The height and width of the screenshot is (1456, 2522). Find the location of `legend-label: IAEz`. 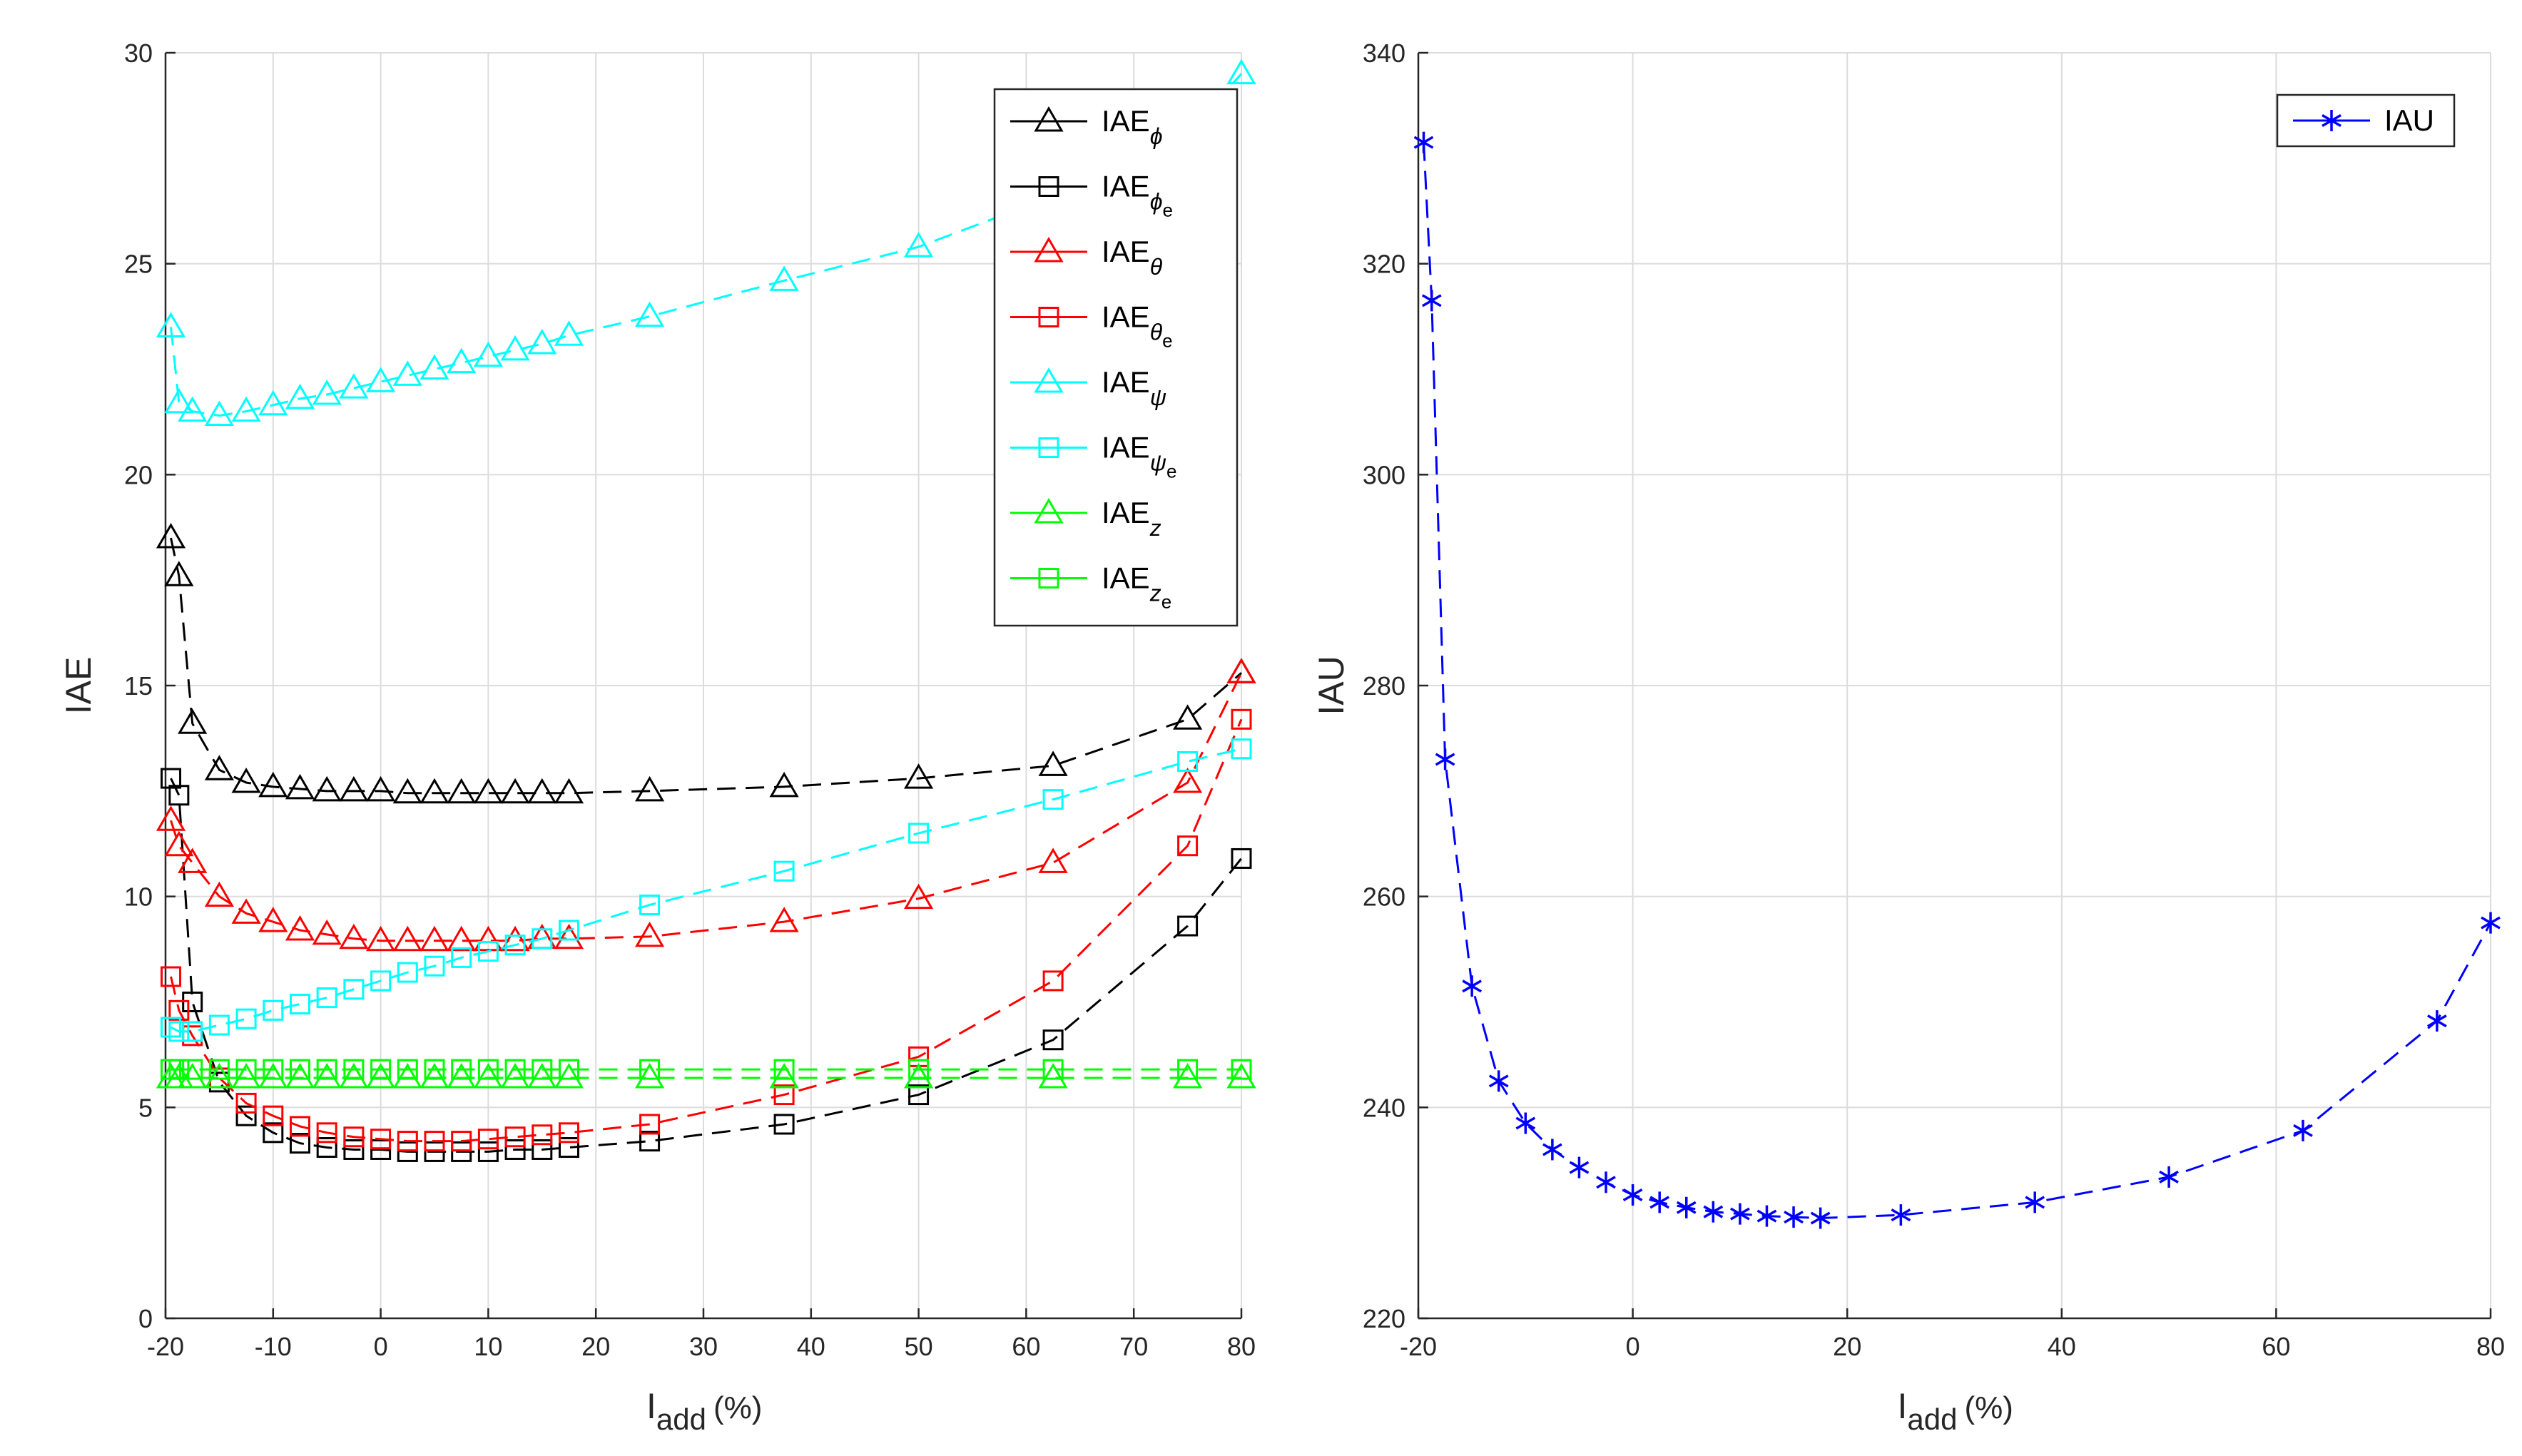

legend-label: IAEz is located at coordinates (1131, 518).